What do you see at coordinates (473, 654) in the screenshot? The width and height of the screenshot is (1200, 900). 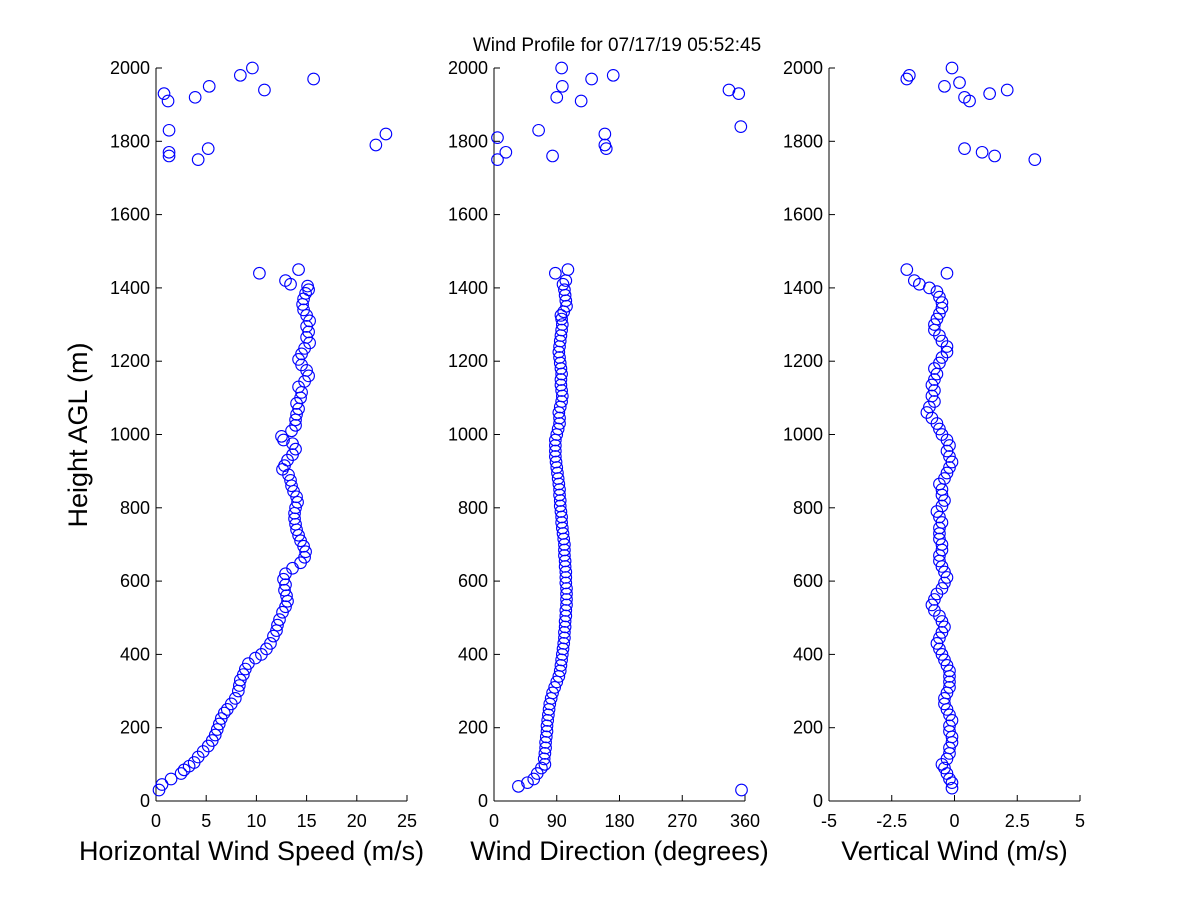 I see `y-tick-label: 400` at bounding box center [473, 654].